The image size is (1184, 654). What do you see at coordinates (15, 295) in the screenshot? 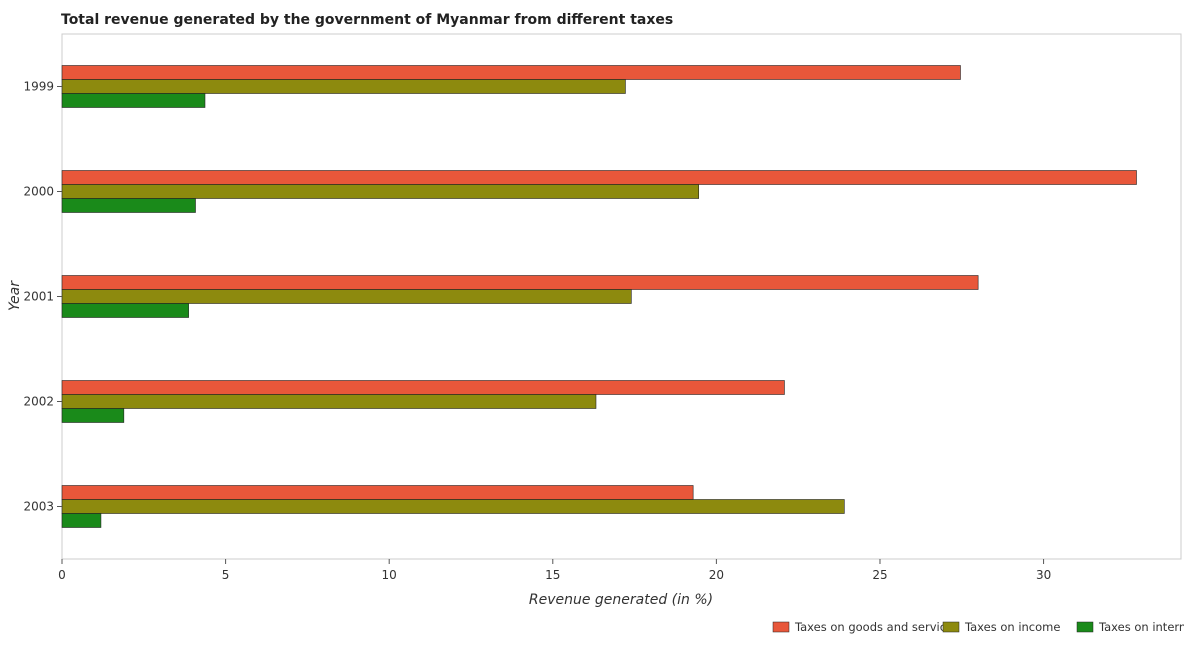
I see `y-axis-label: Year` at bounding box center [15, 295].